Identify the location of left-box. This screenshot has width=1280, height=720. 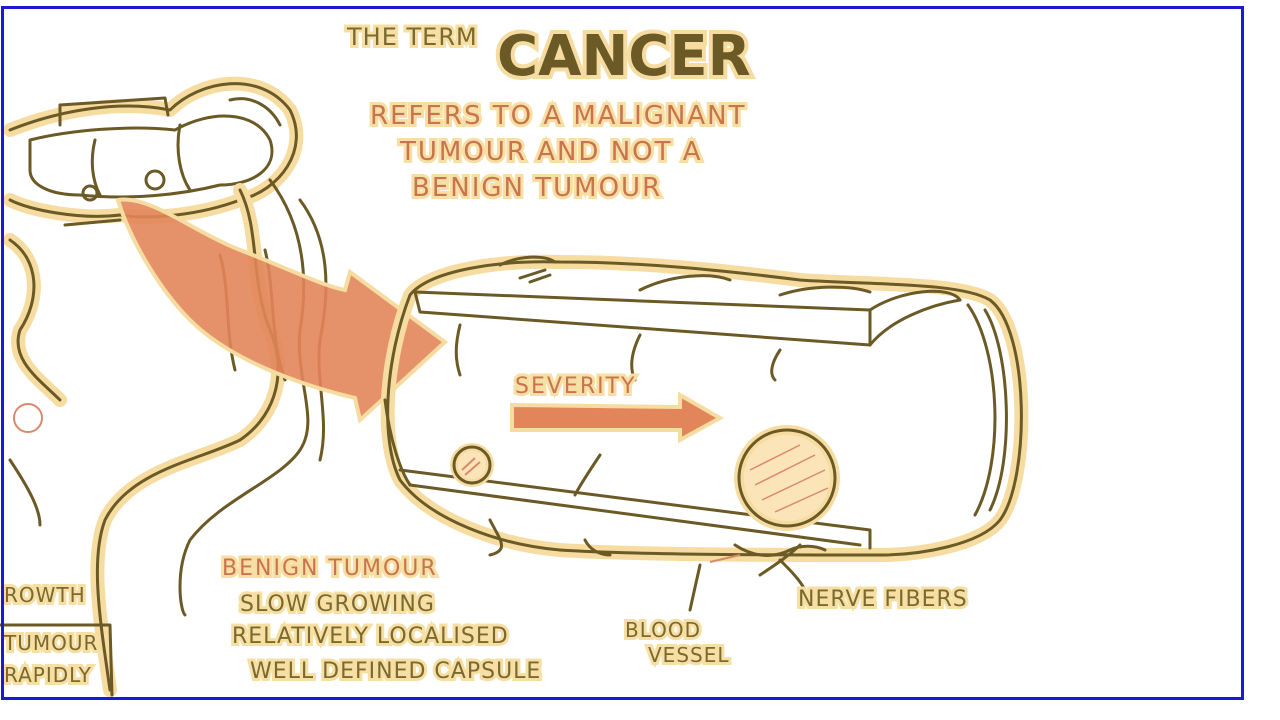
(57, 660).